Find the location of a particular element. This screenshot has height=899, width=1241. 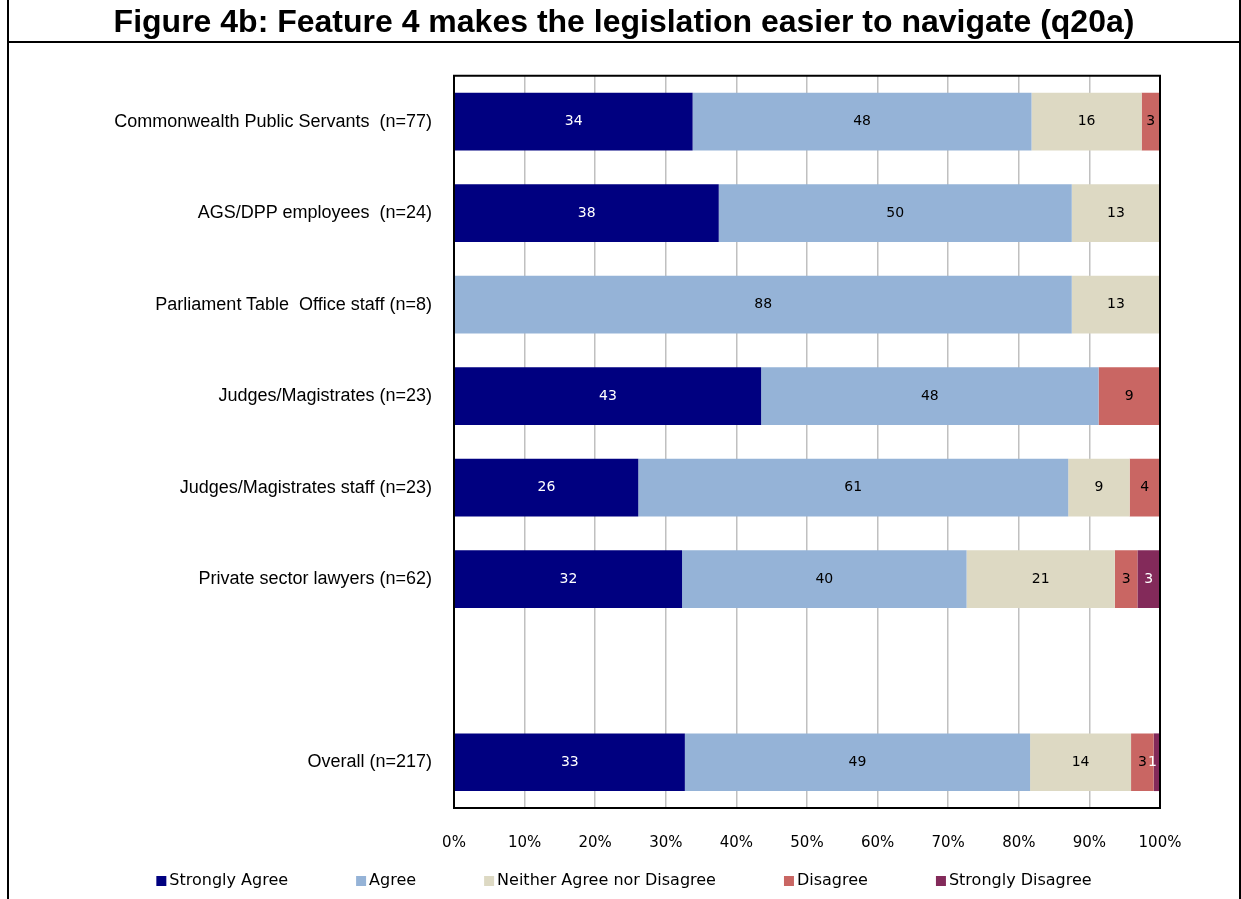

data-label: 38 is located at coordinates (586, 211).